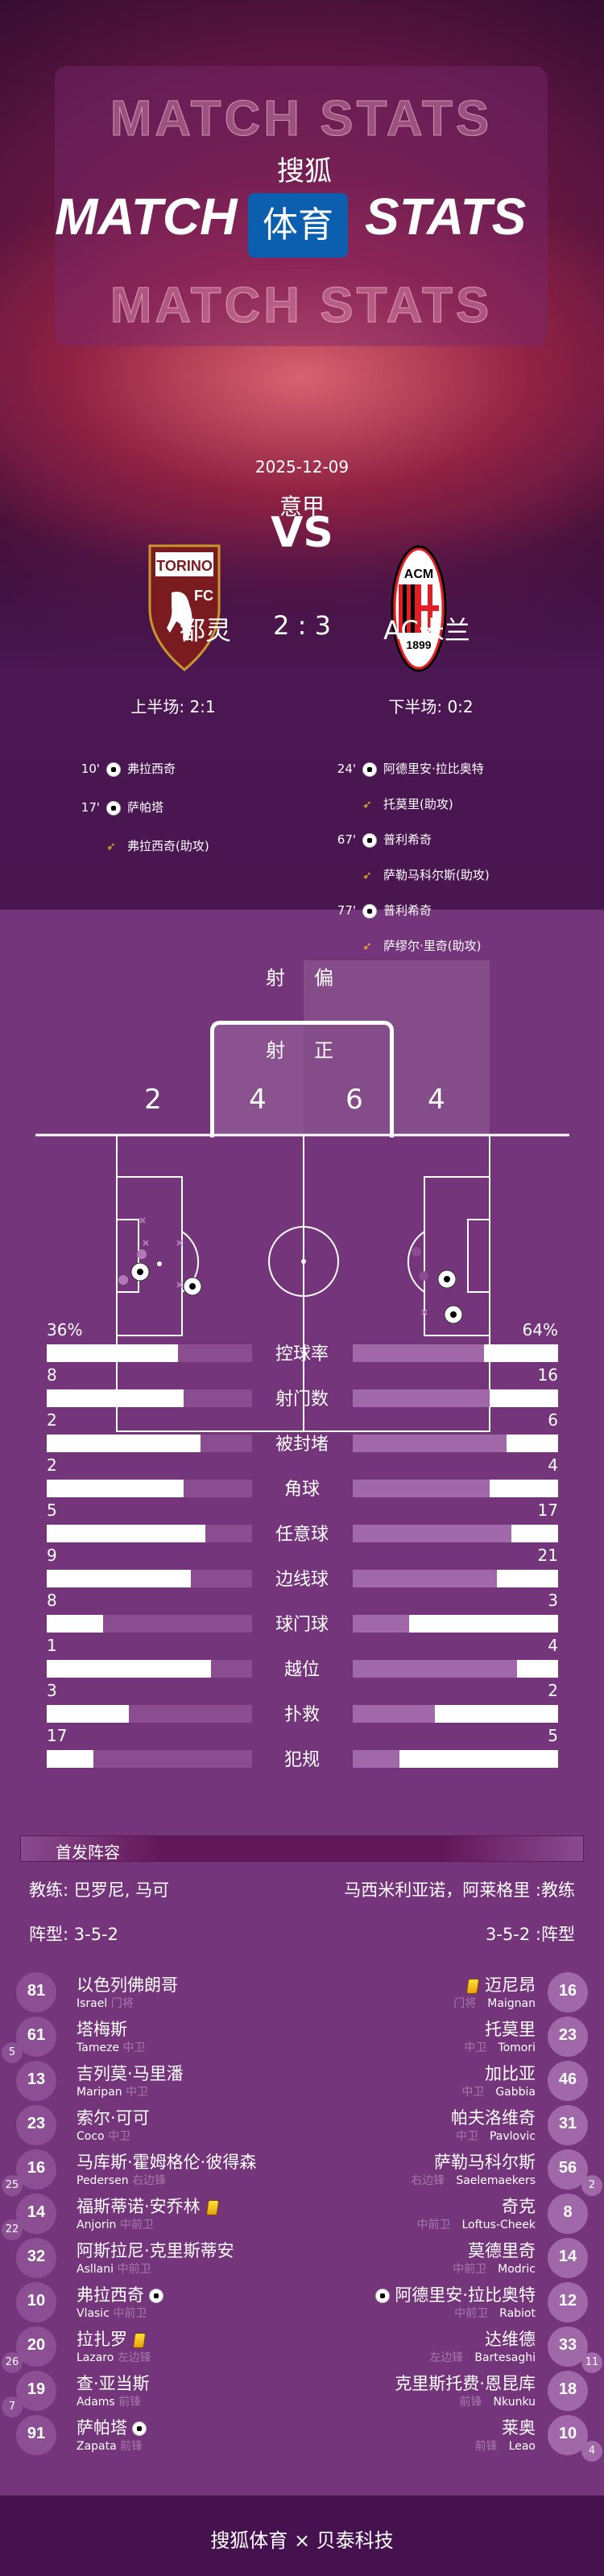 The height and width of the screenshot is (2576, 604). I want to click on player-english-name: Leao, so click(522, 2446).